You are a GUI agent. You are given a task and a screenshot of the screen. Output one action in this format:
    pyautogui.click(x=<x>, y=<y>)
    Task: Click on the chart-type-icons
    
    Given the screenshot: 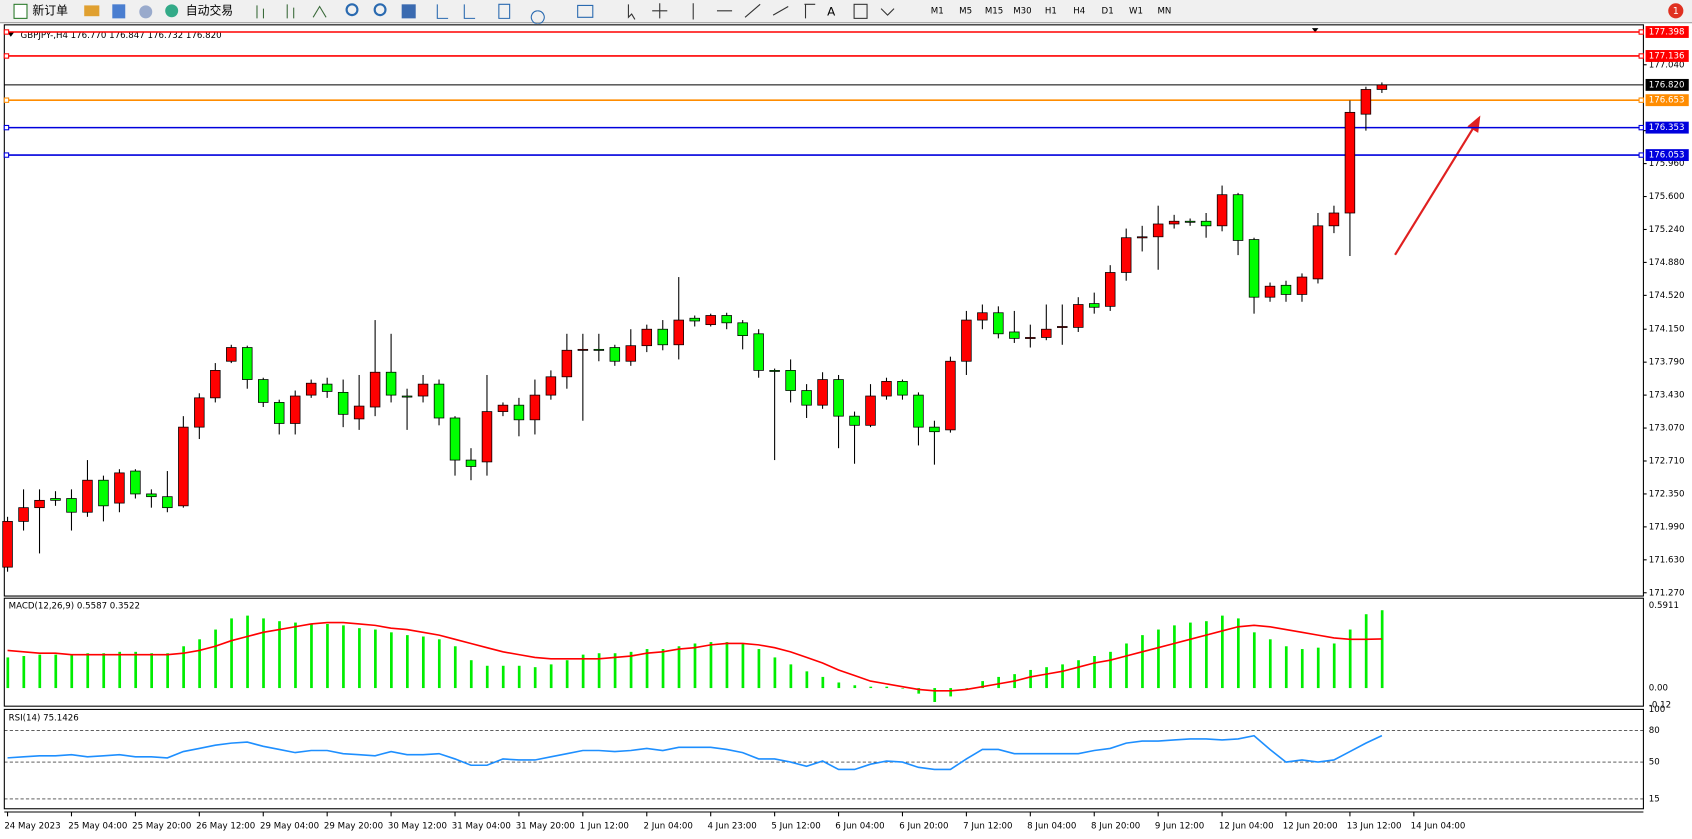 What is the action you would take?
    pyautogui.click(x=291, y=11)
    